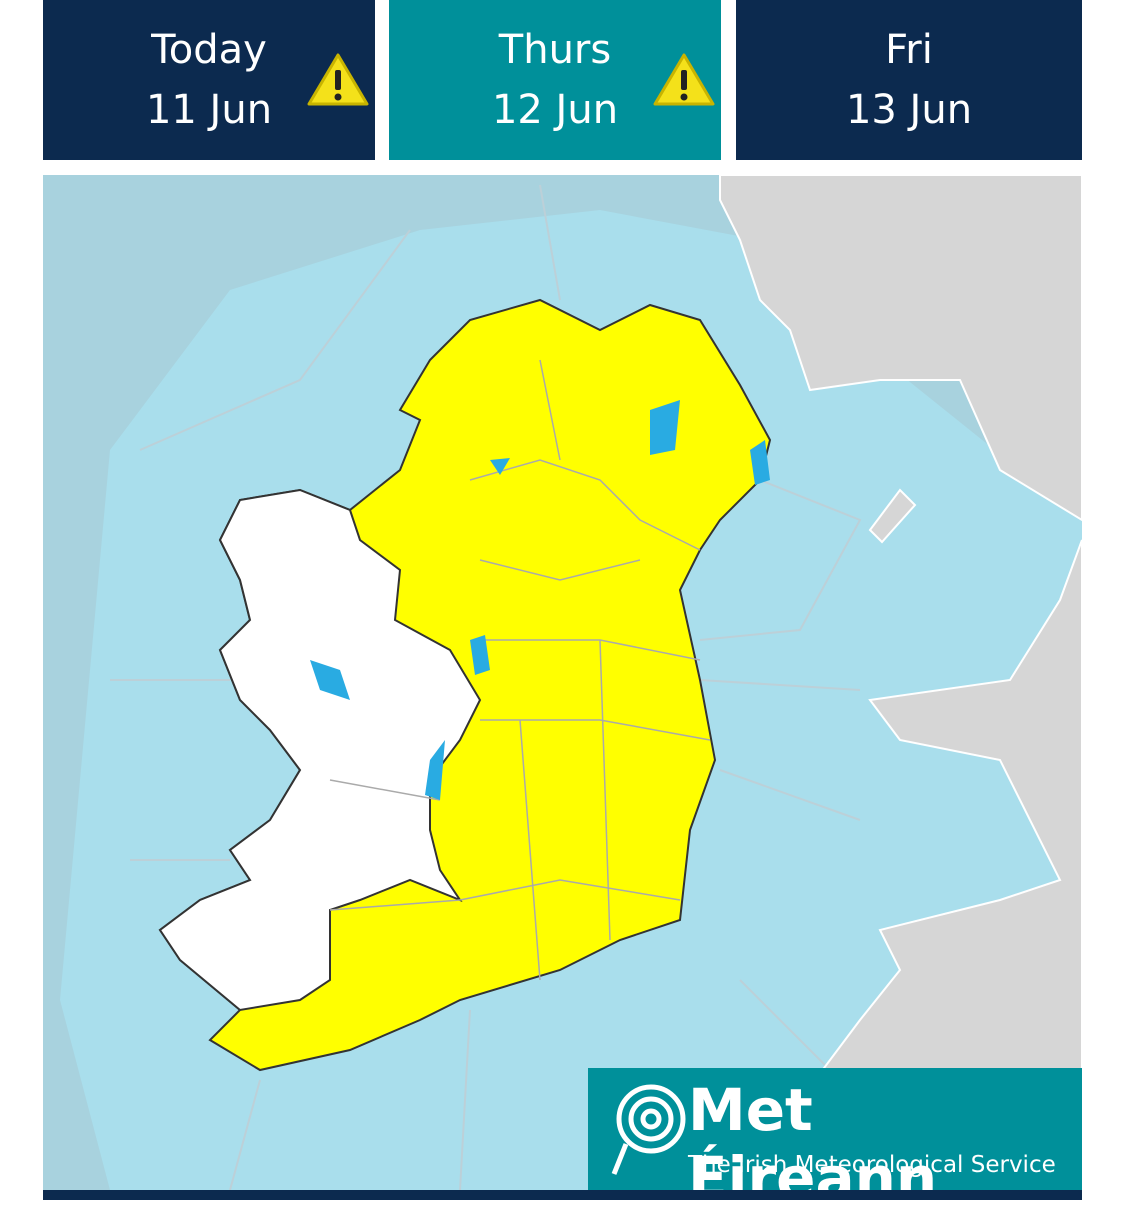  I want to click on logo-subtitle: The Irish Meteorological Service, so click(872, 1165).